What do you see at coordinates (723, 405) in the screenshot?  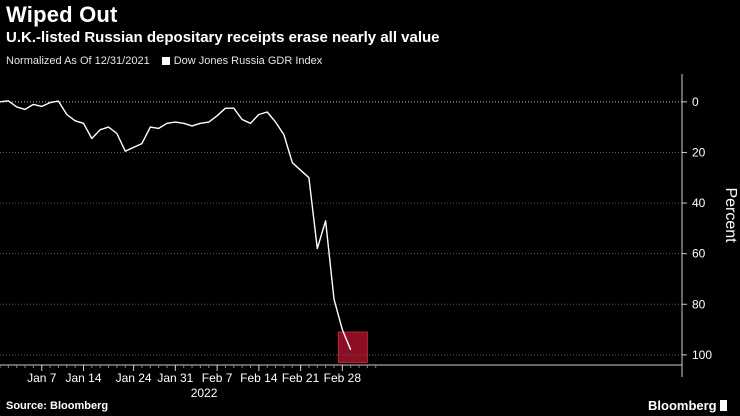 I see `brand-mark-icon` at bounding box center [723, 405].